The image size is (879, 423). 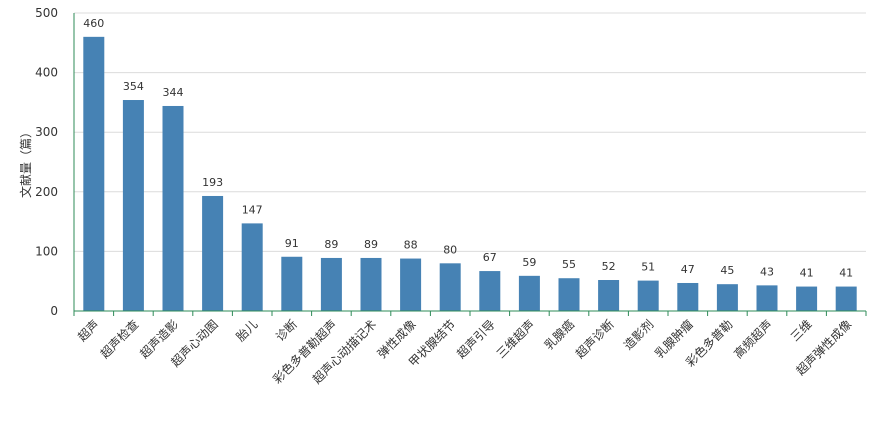 I want to click on x-tick-label: 超声引导, so click(x=475, y=339).